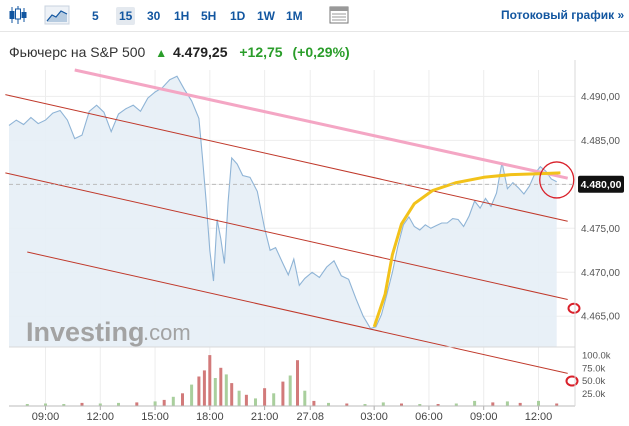 This screenshot has width=629, height=426. Describe the element at coordinates (209, 16) in the screenshot. I see `timeframe-5h: 5H` at that location.